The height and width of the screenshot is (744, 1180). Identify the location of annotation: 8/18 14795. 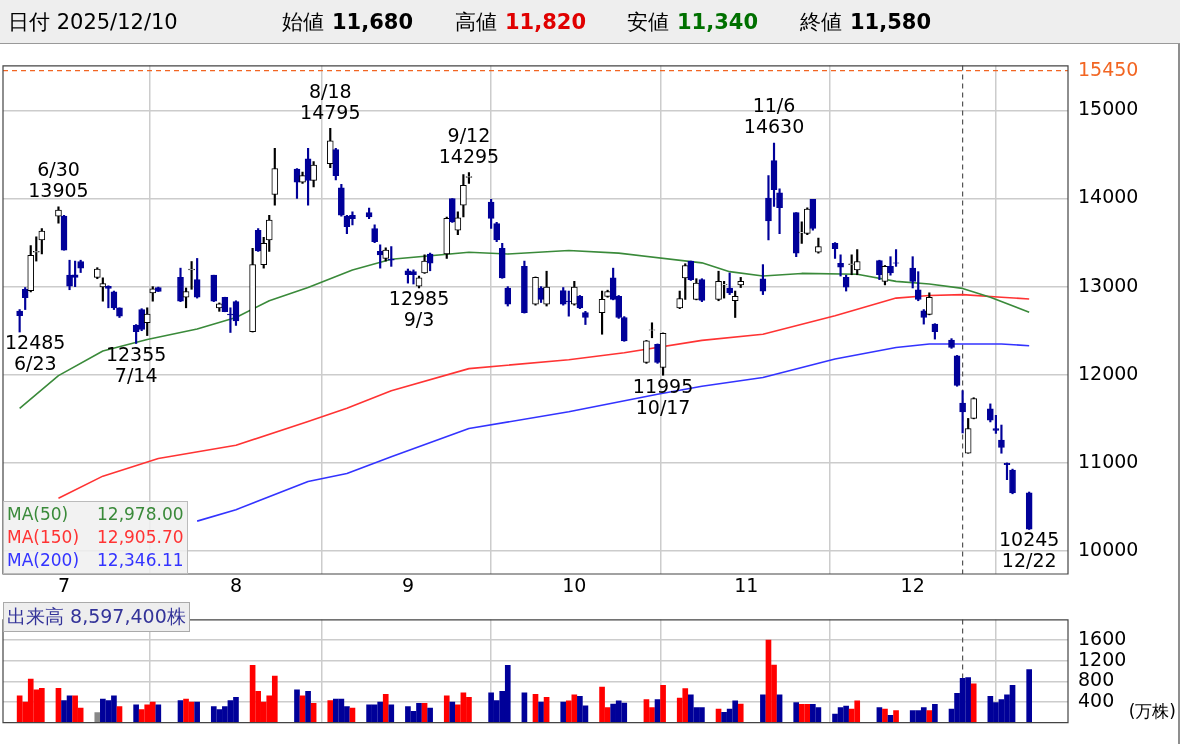
(330, 101).